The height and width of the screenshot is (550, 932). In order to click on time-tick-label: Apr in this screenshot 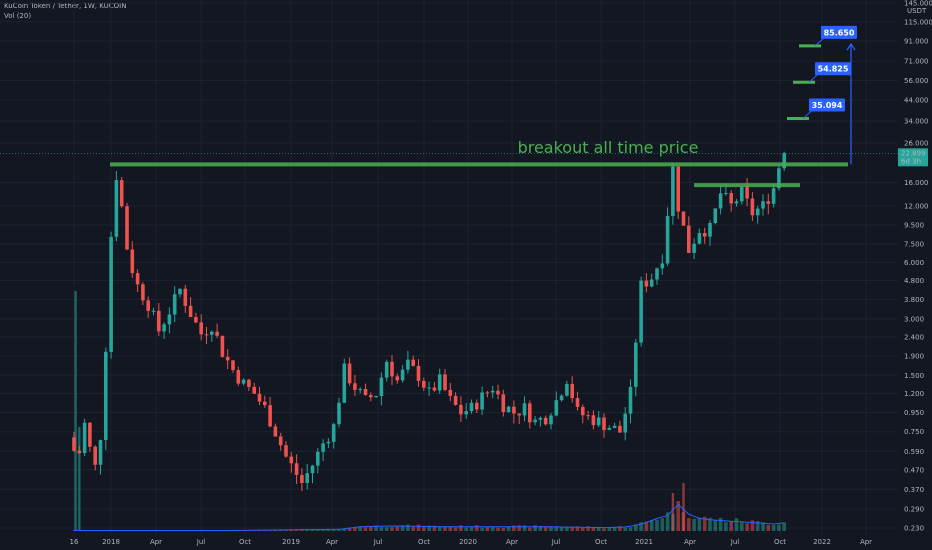, I will do `click(690, 542)`.